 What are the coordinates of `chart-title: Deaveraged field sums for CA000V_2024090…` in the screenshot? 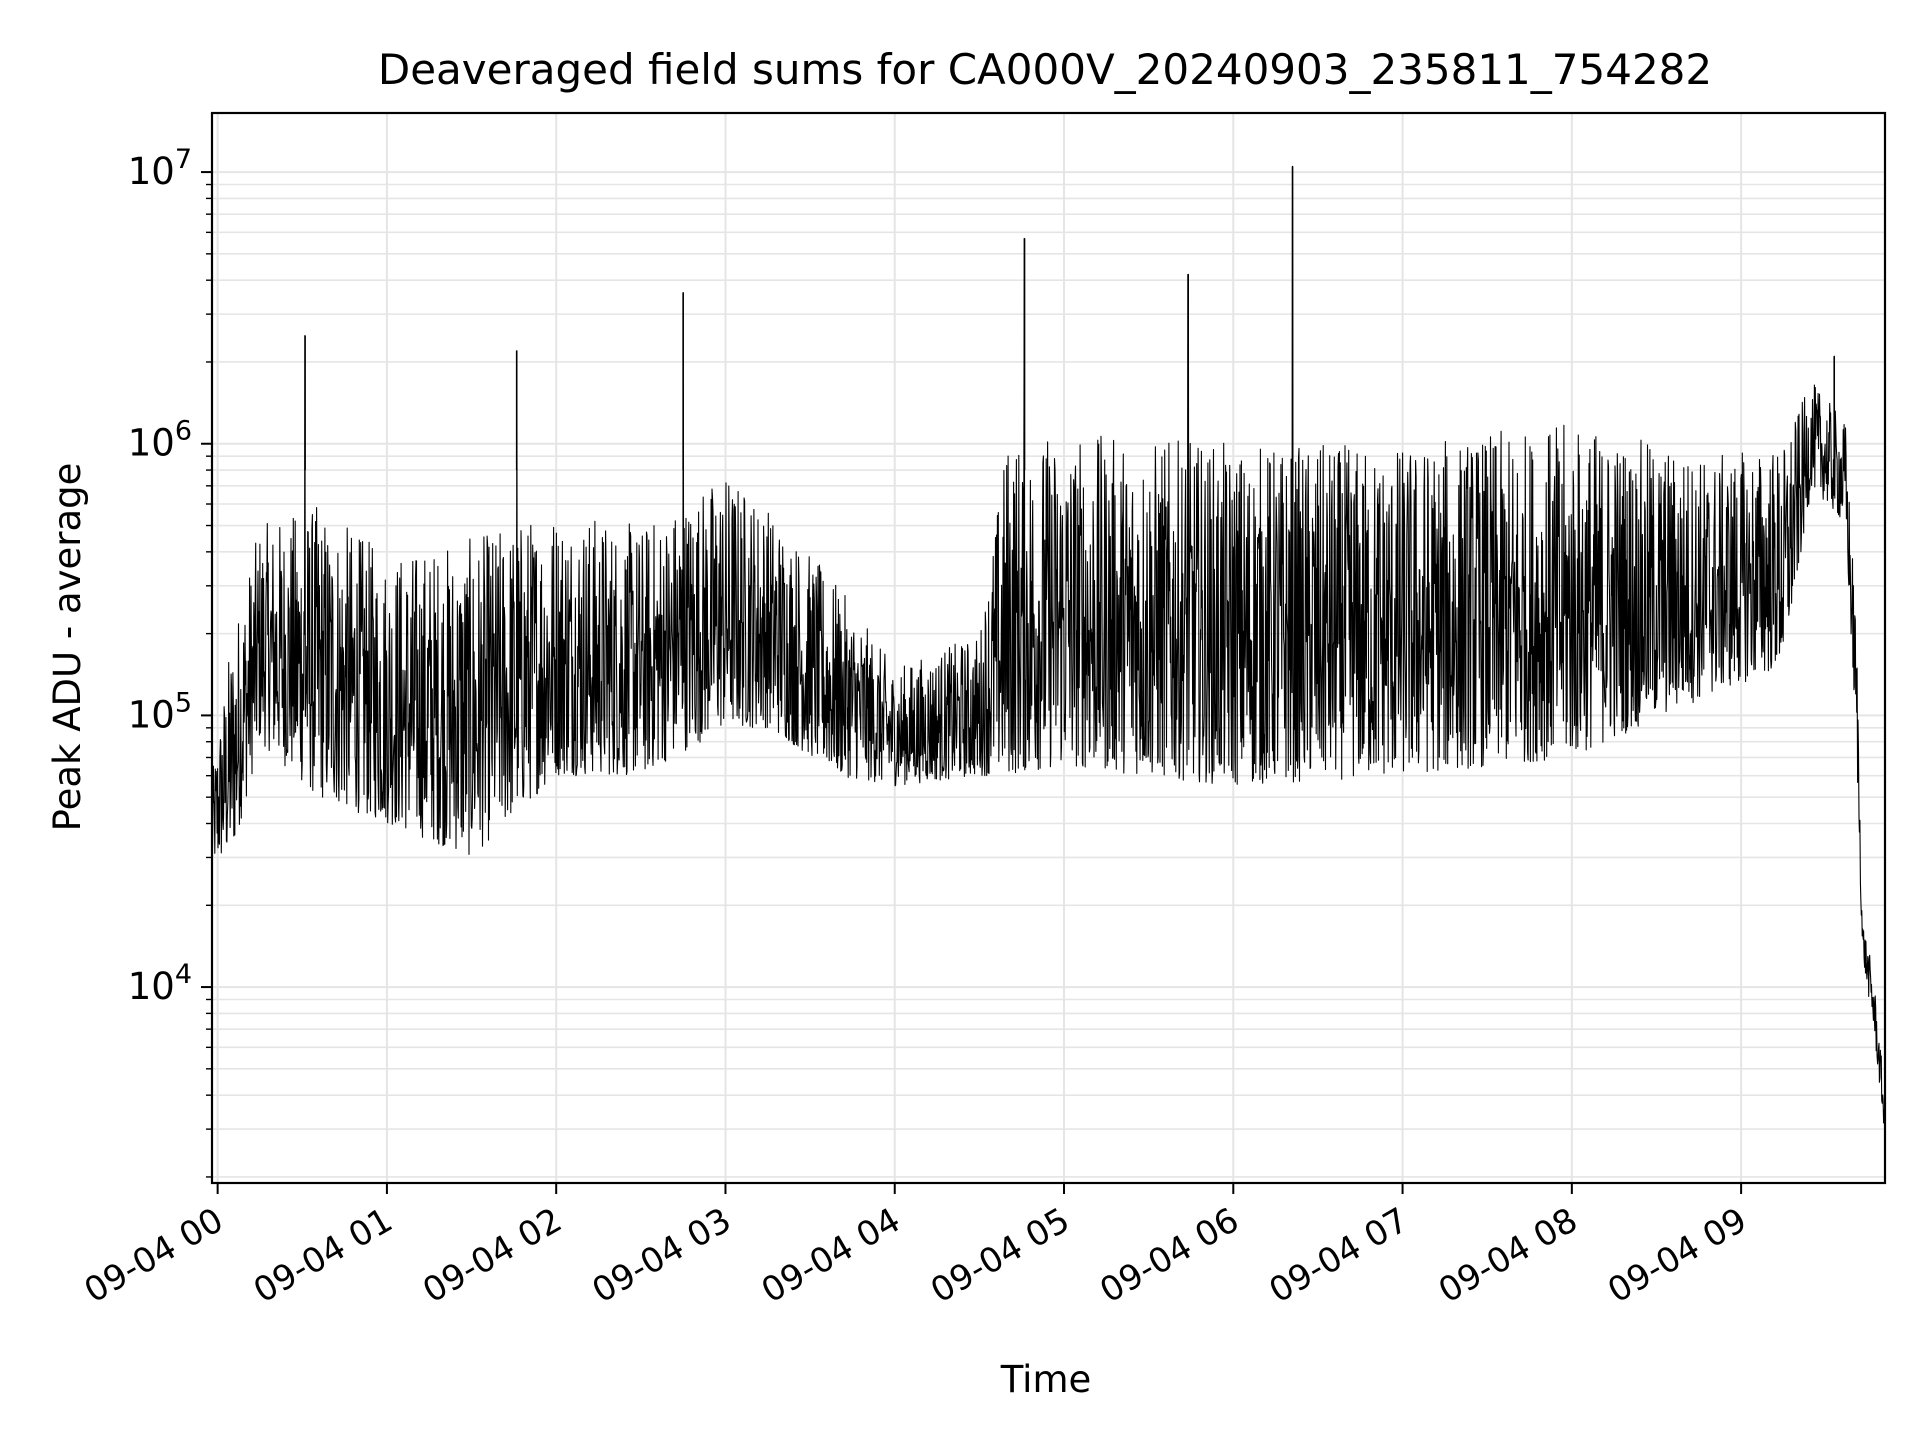 It's located at (1045, 69).